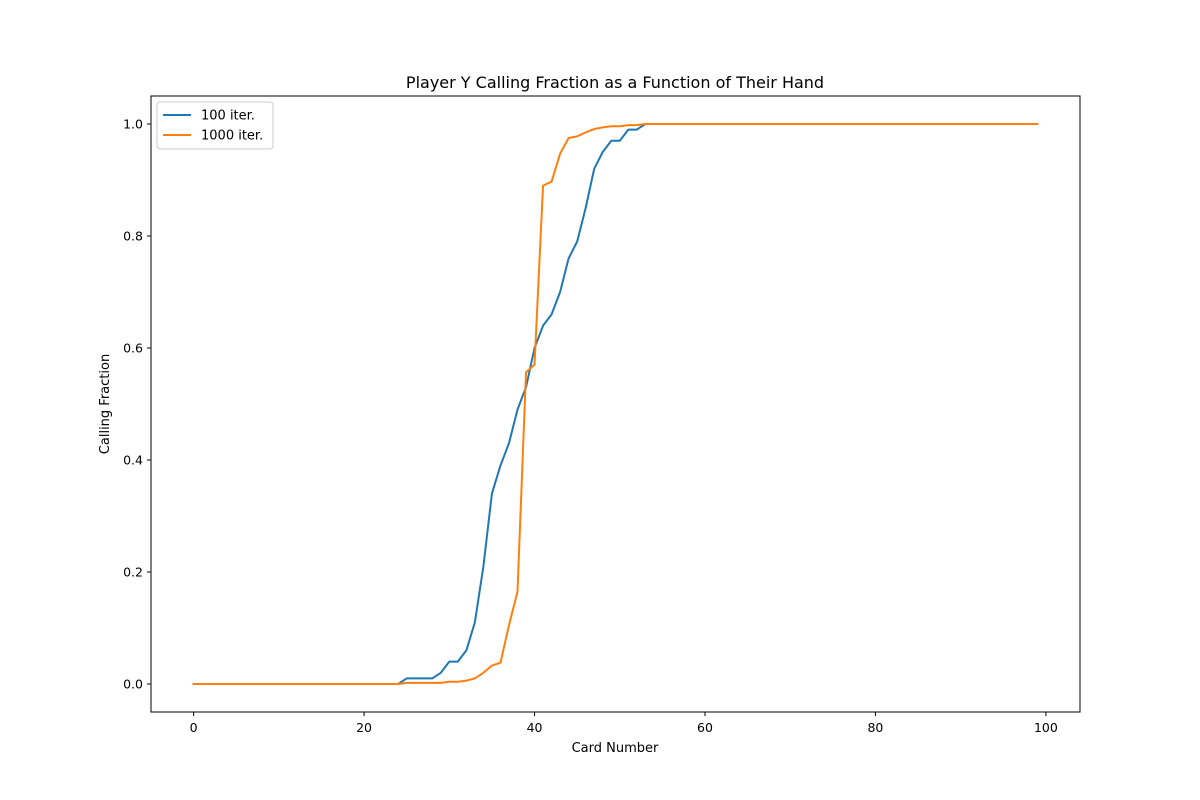  I want to click on x-tick-label: 80, so click(875, 727).